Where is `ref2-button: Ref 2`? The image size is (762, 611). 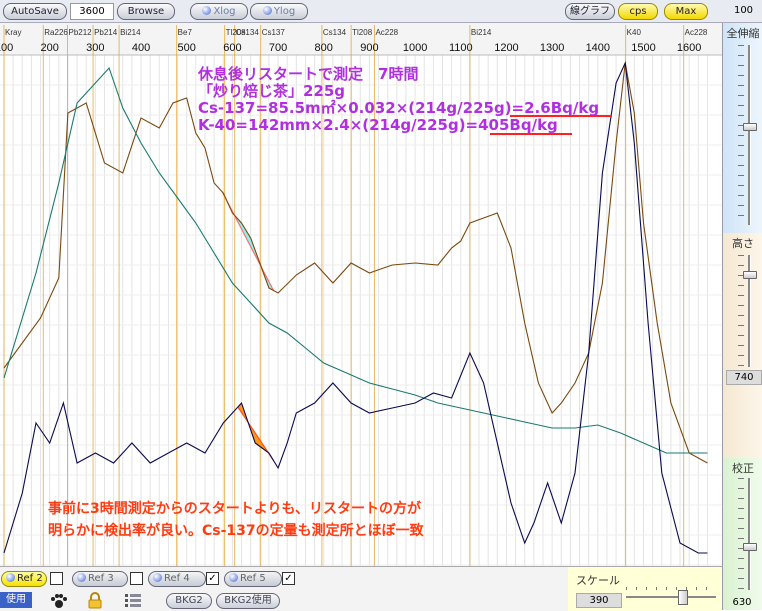
ref2-button: Ref 2 is located at coordinates (24, 579).